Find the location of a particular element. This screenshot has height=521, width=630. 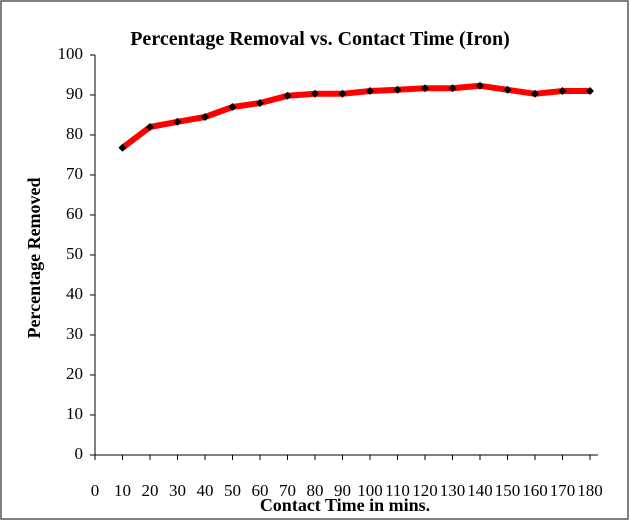

x-tick-label: 70 is located at coordinates (287, 490).